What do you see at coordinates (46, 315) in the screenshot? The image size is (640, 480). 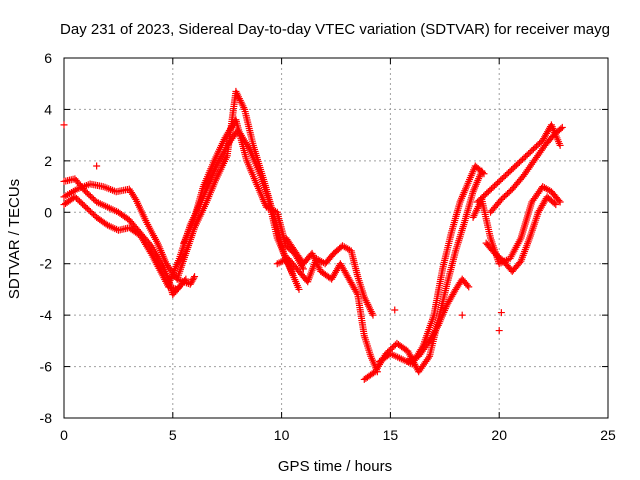 I see `y-tick-label: -4` at bounding box center [46, 315].